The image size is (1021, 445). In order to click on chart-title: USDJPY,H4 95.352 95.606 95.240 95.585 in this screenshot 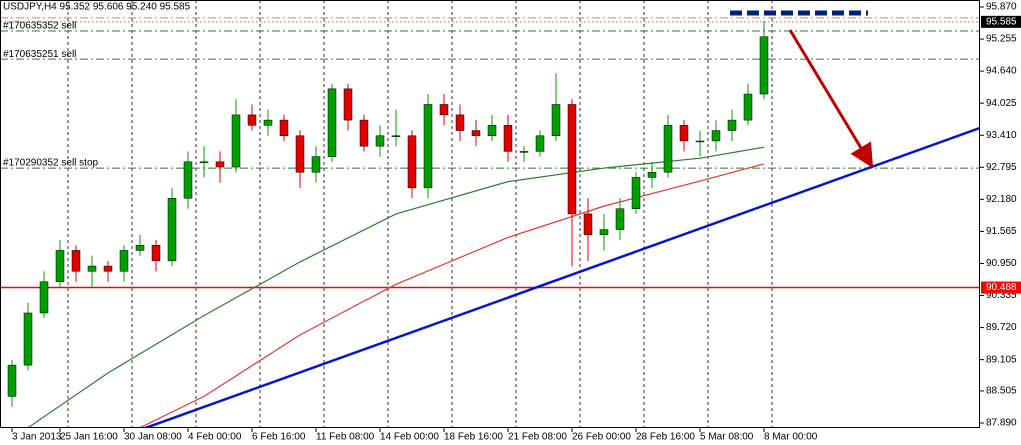, I will do `click(97, 7)`.